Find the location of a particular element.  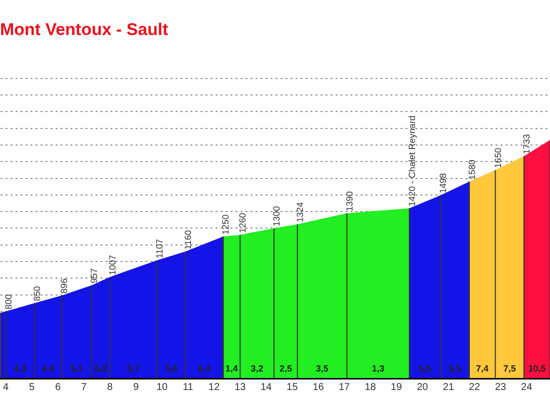

x-tick-label: 24 is located at coordinates (527, 387).